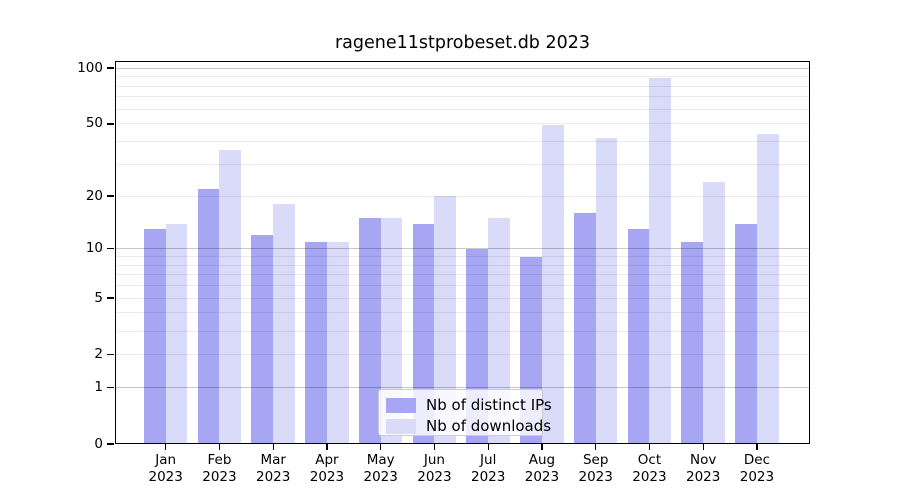 Image resolution: width=900 pixels, height=500 pixels. I want to click on x-tick-label-jun: Jun 2023, so click(434, 469).